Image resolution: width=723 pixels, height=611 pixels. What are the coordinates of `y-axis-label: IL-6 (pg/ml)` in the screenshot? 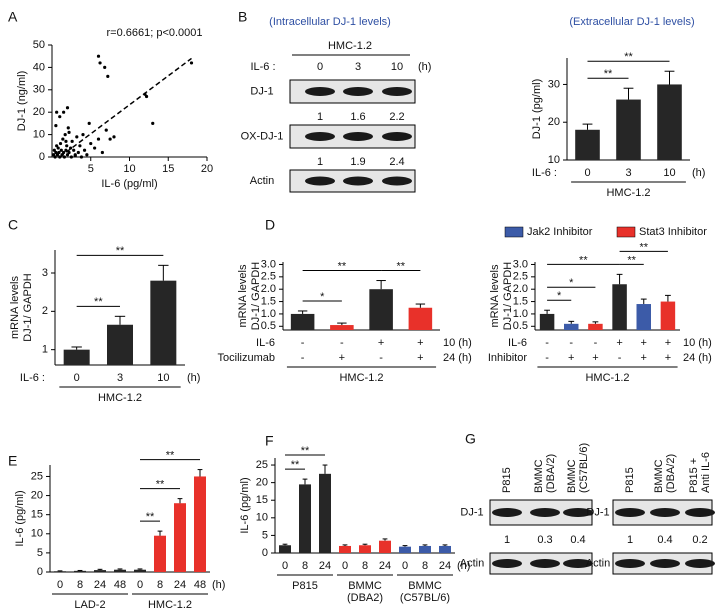 It's located at (245, 505).